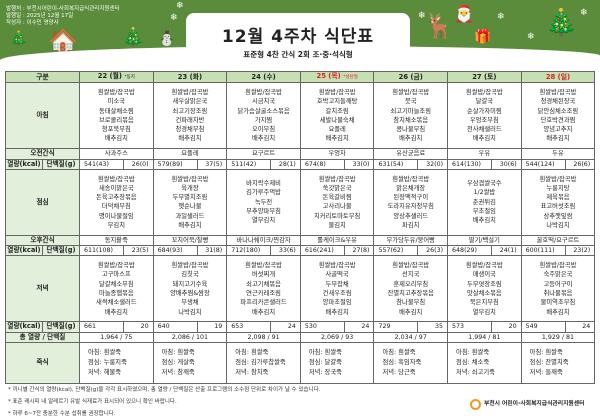 Image resolution: width=600 pixels, height=420 pixels. I want to click on total-nutrition-cell: 1,994 / 81, so click(484, 337).